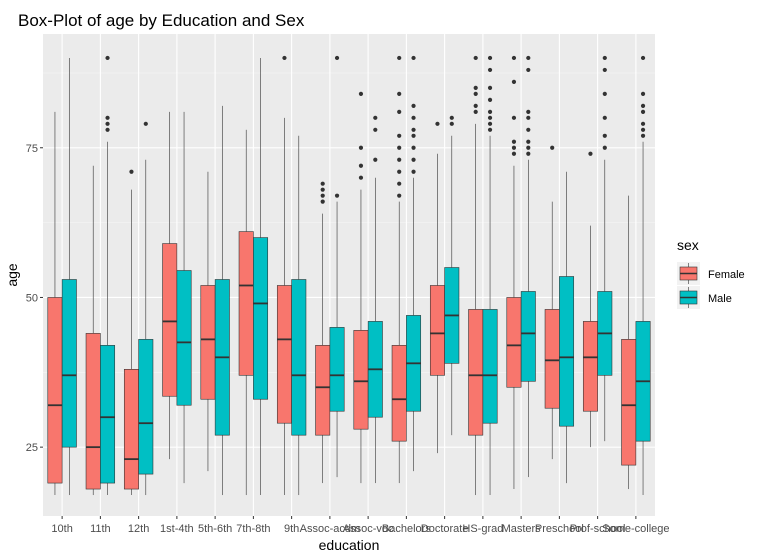 The width and height of the screenshot is (768, 560). What do you see at coordinates (337, 266) in the screenshot?
I see `box-male-assoc-acdm` at bounding box center [337, 266].